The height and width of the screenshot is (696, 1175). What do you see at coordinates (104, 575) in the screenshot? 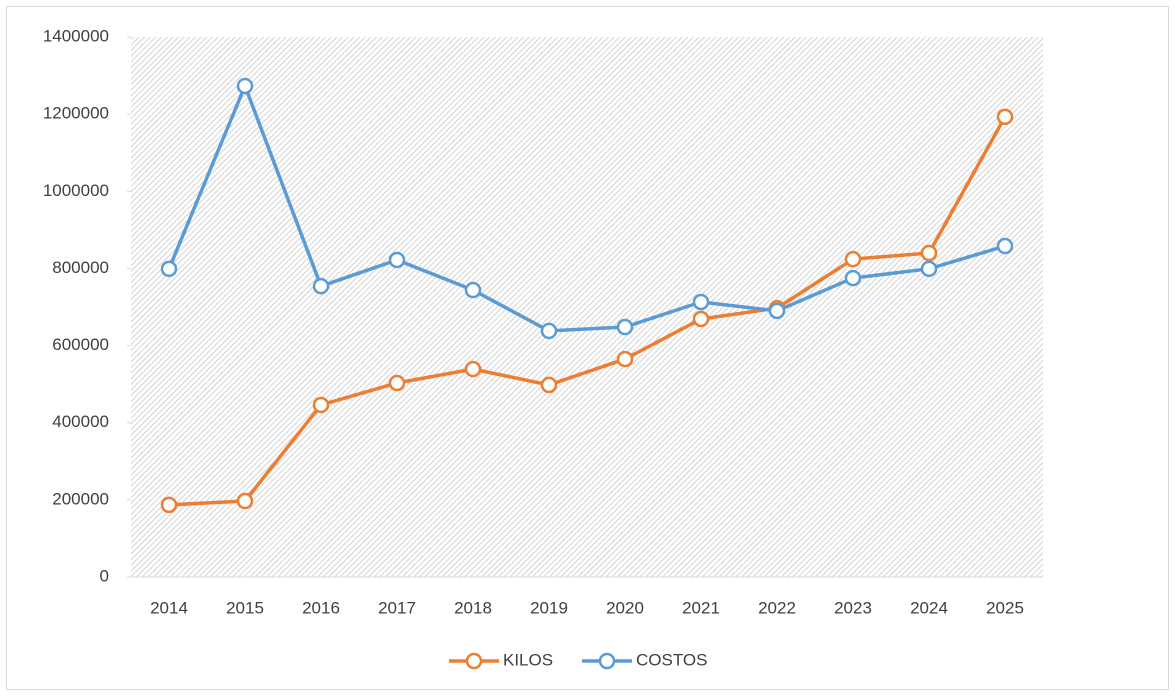
I see `y-tick-label: 0` at bounding box center [104, 575].